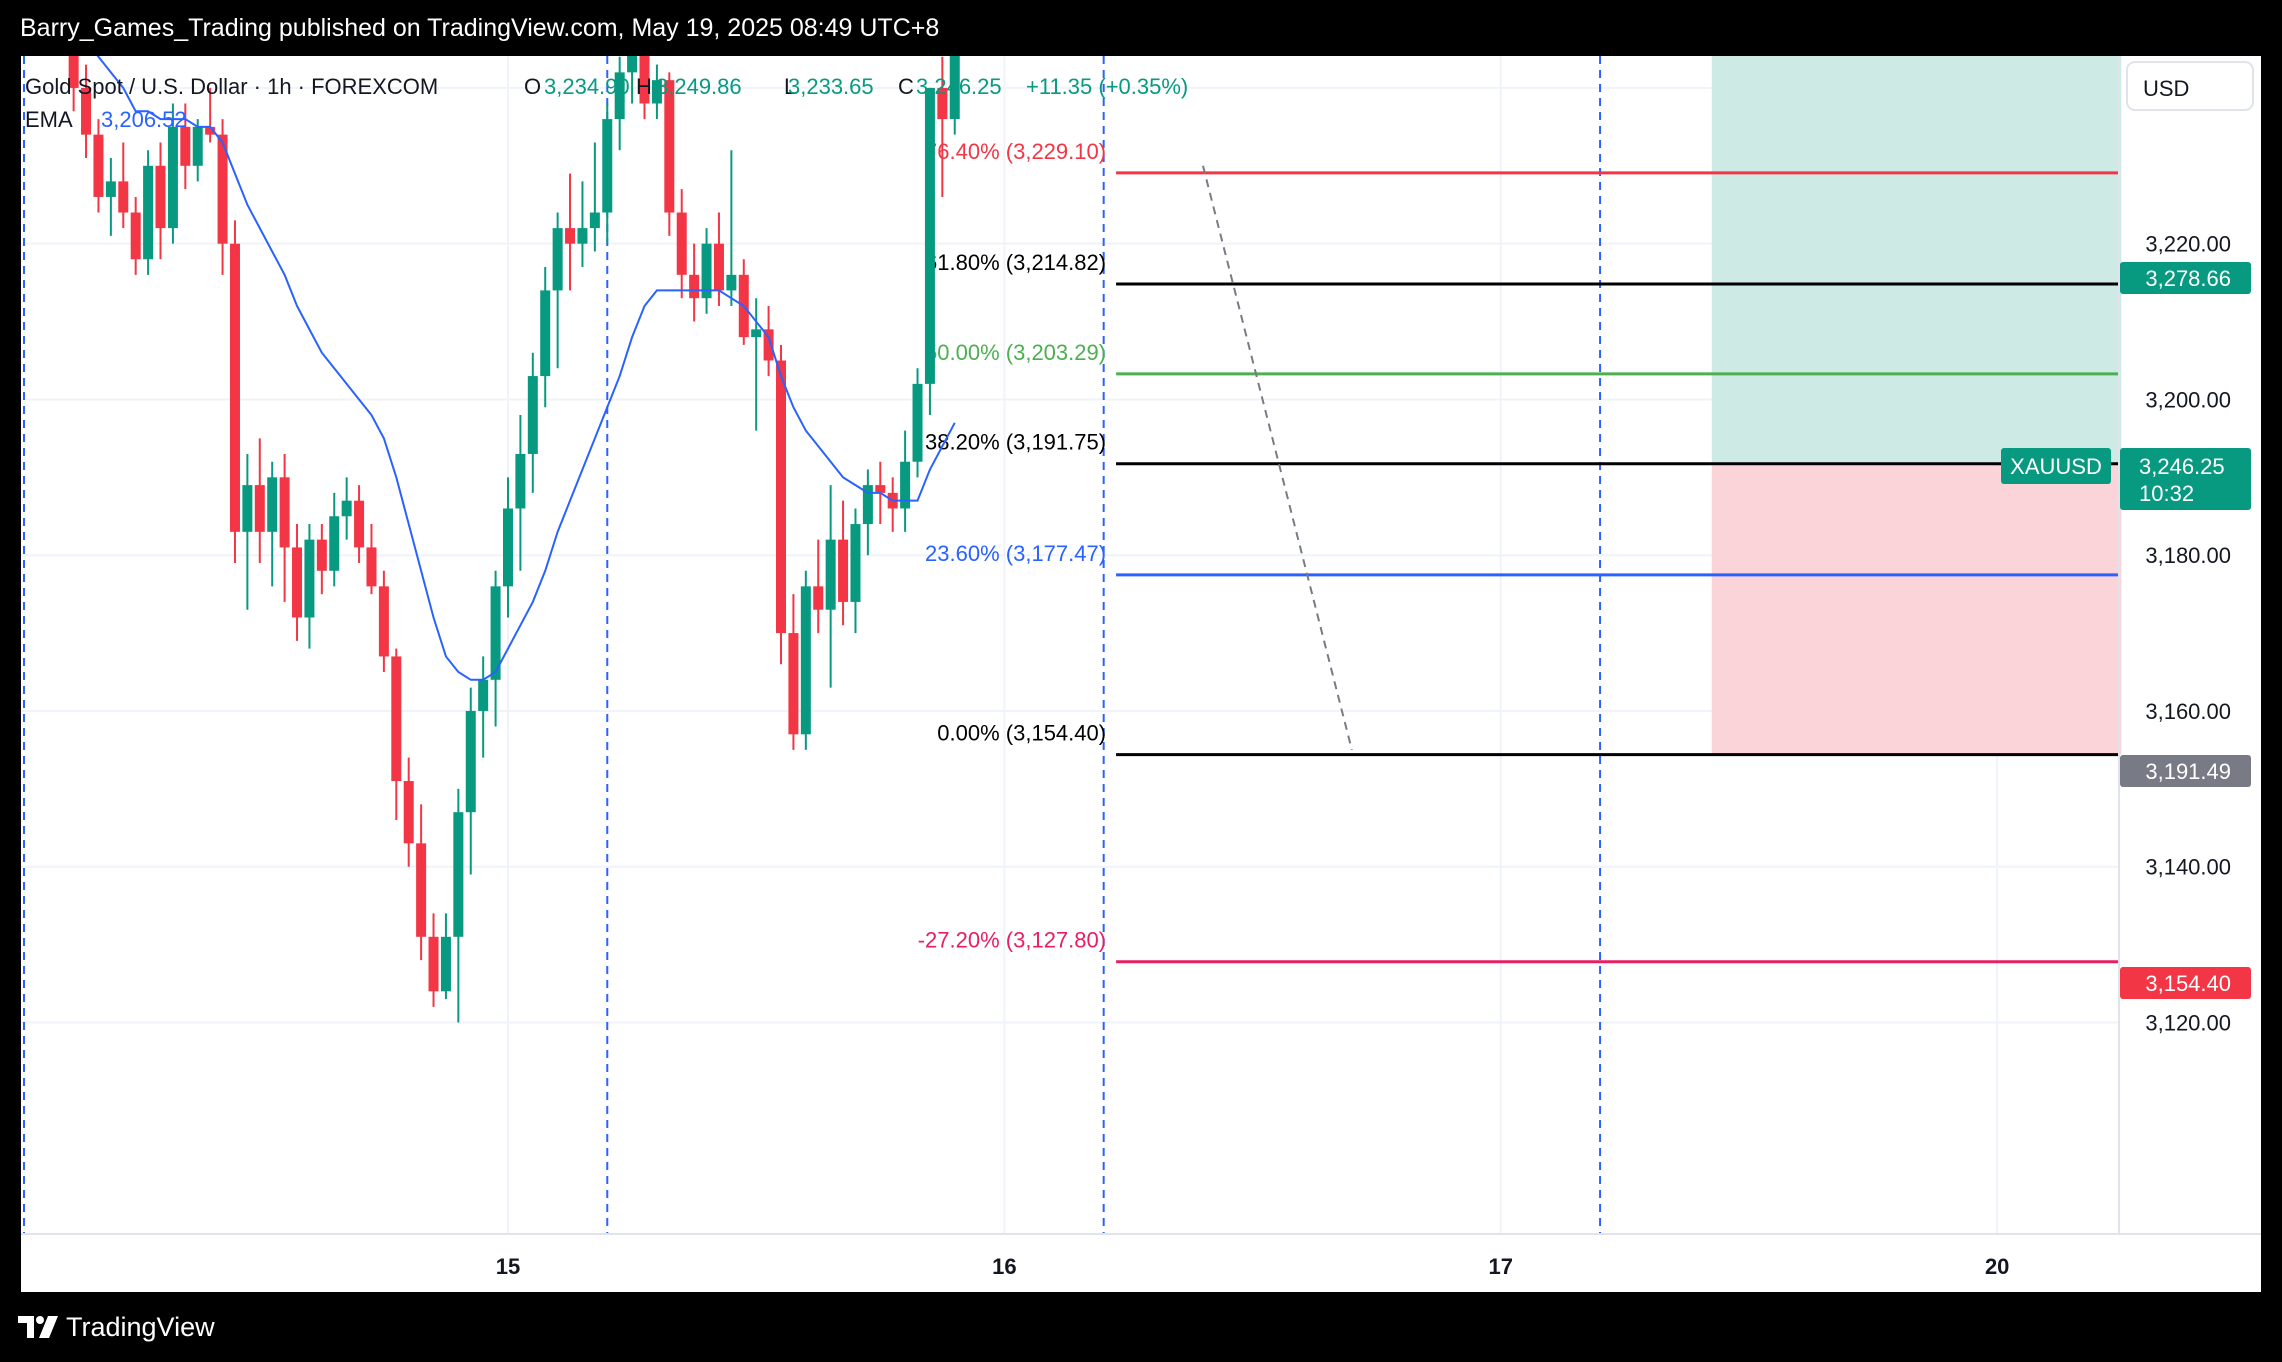 Image resolution: width=2282 pixels, height=1362 pixels. Describe the element at coordinates (2188, 867) in the screenshot. I see `y-tick-label: 3,140.00` at that location.